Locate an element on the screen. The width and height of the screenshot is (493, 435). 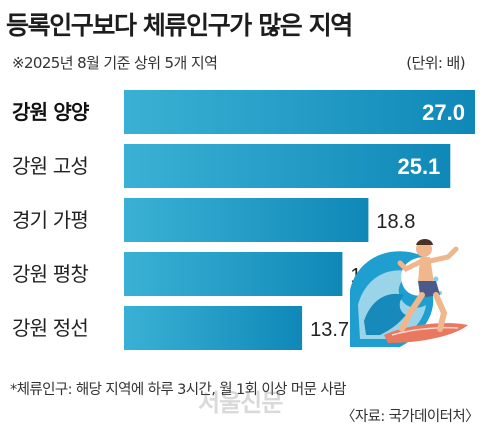
footnote: *체류인구: 해당 지역에 하루 3시간, 월 1회 이상 머문 사람 is located at coordinates (178, 390).